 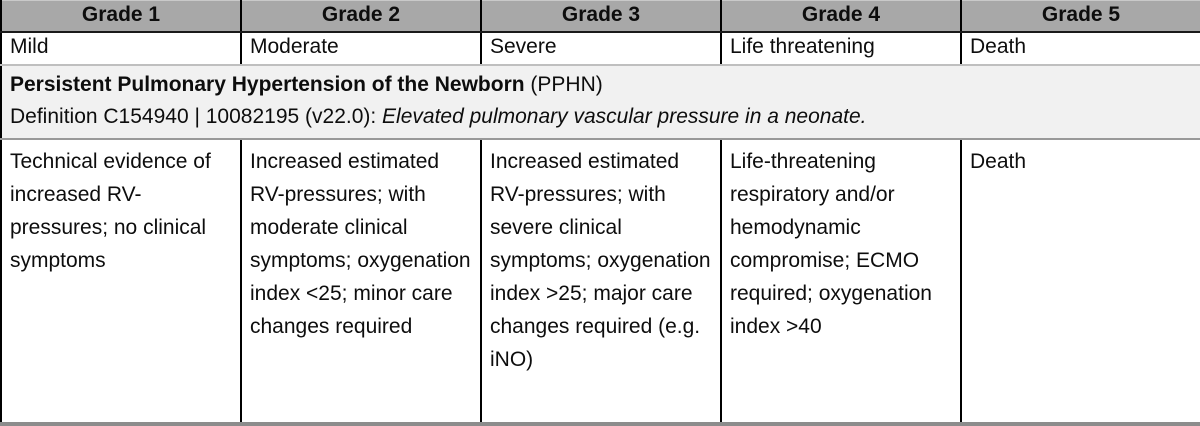 I want to click on grade-1-severity: Mild, so click(x=121, y=48).